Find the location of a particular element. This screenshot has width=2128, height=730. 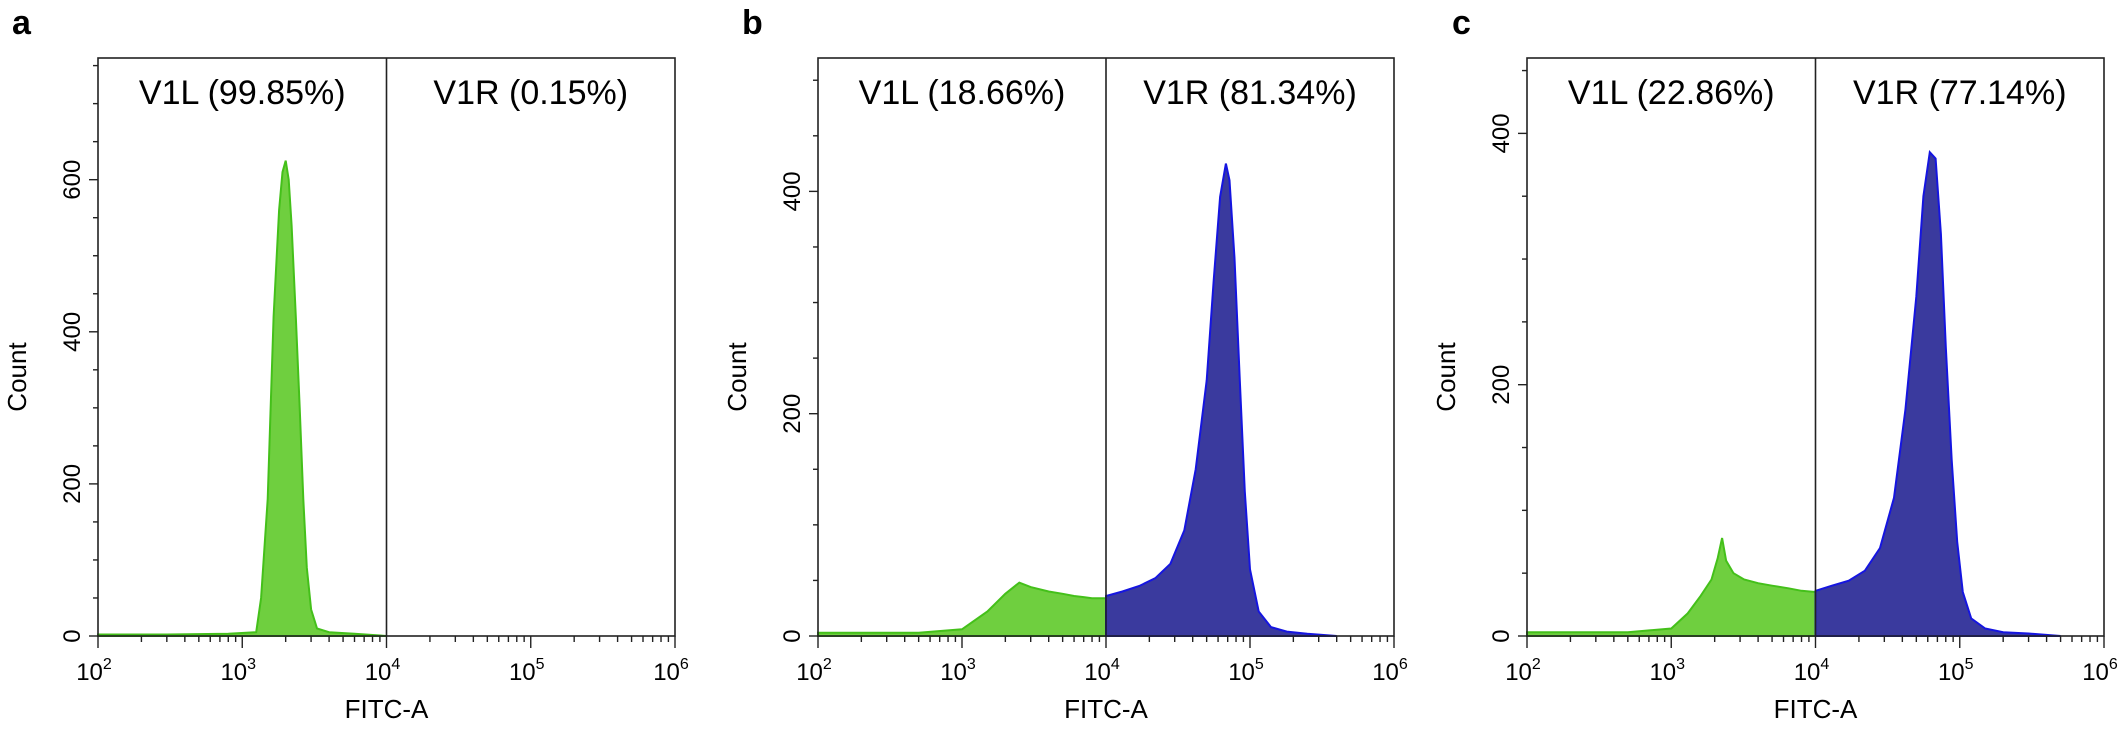

panel-letter: b is located at coordinates (752, 23).